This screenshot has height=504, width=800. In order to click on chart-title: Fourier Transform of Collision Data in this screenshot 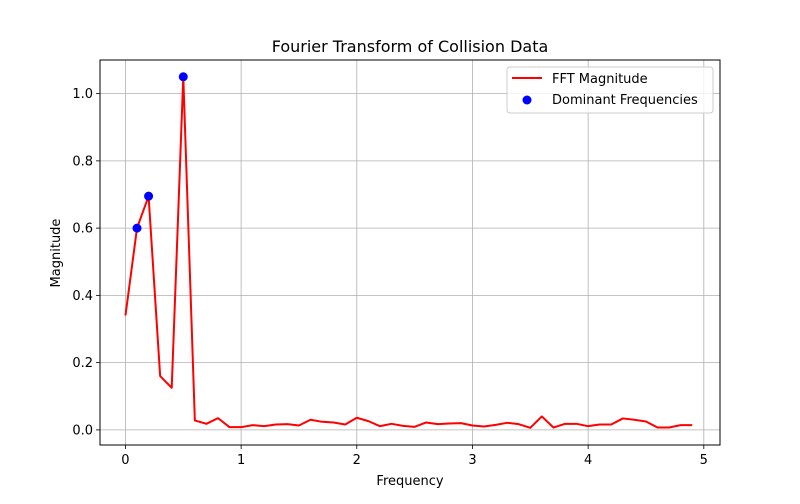, I will do `click(410, 46)`.